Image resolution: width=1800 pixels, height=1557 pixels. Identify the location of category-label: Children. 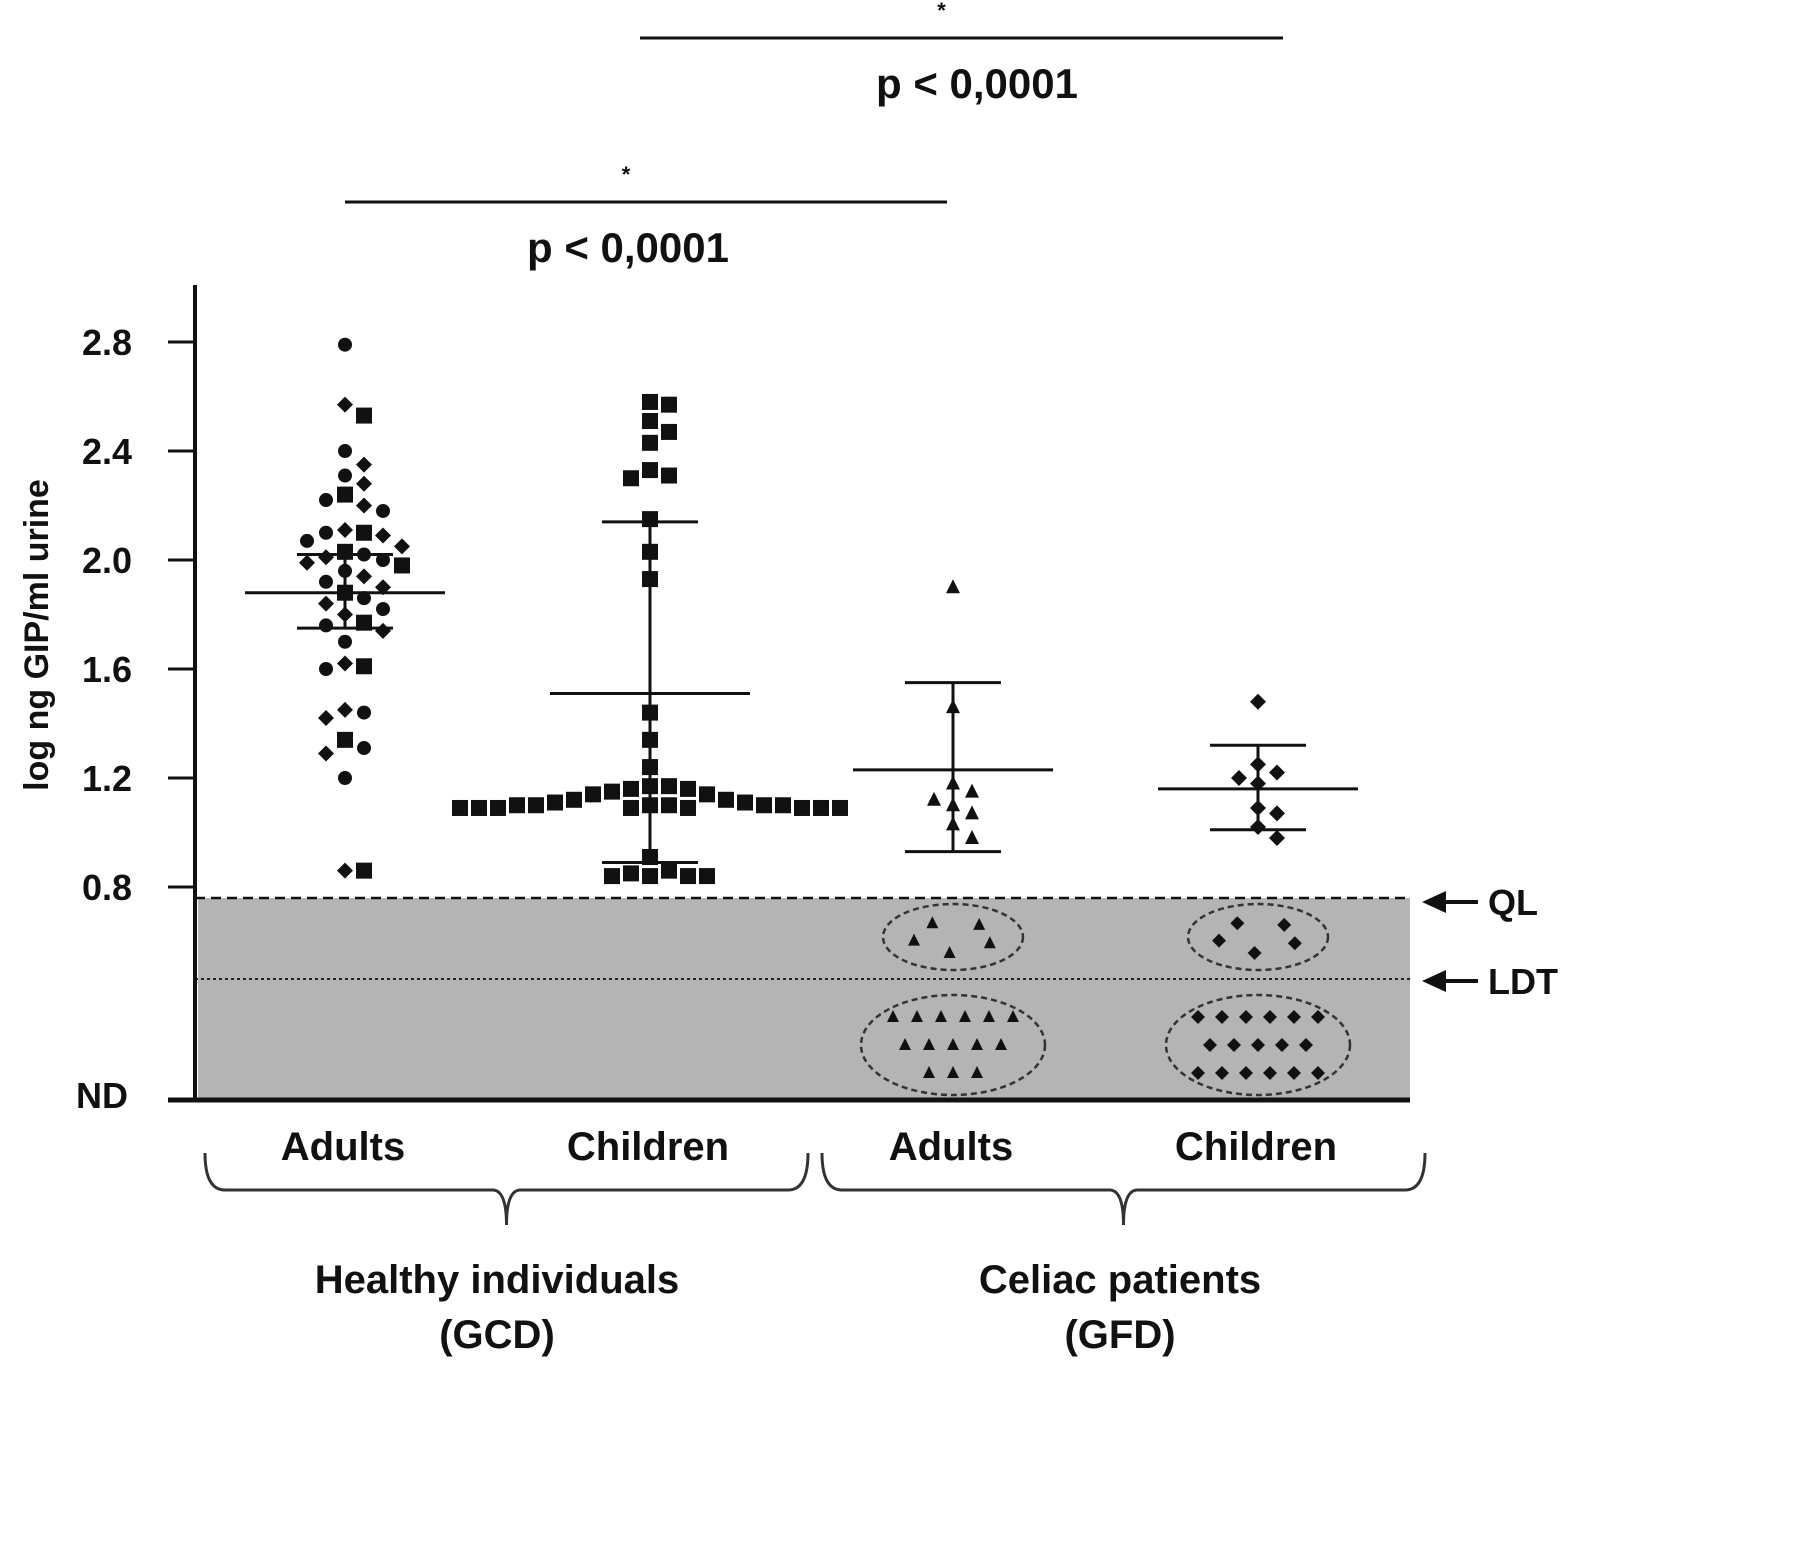
(1256, 1147).